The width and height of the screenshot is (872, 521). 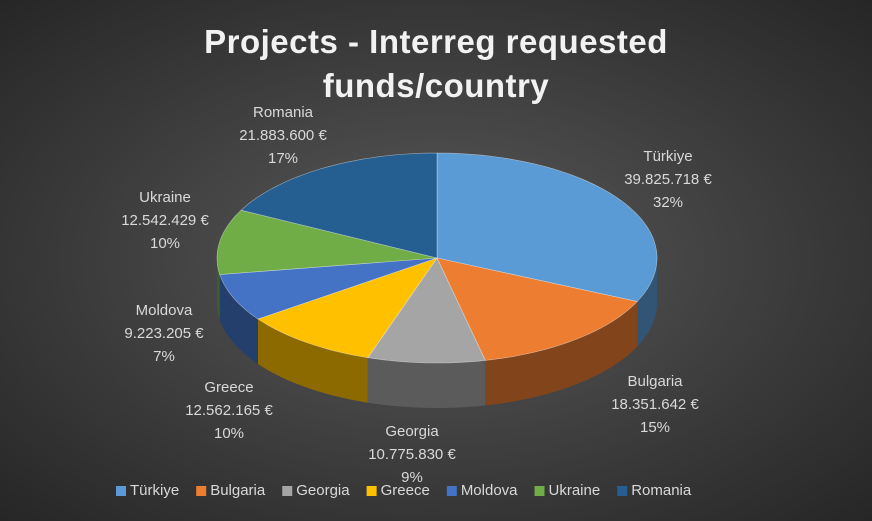 What do you see at coordinates (412, 477) in the screenshot?
I see `data-label-percent: 9%` at bounding box center [412, 477].